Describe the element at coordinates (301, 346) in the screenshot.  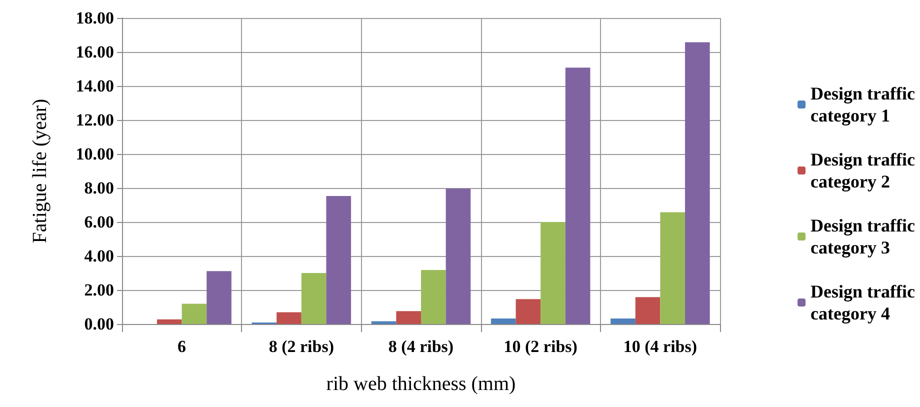
I see `x-tick-label: 8 (2 ribs)` at that location.